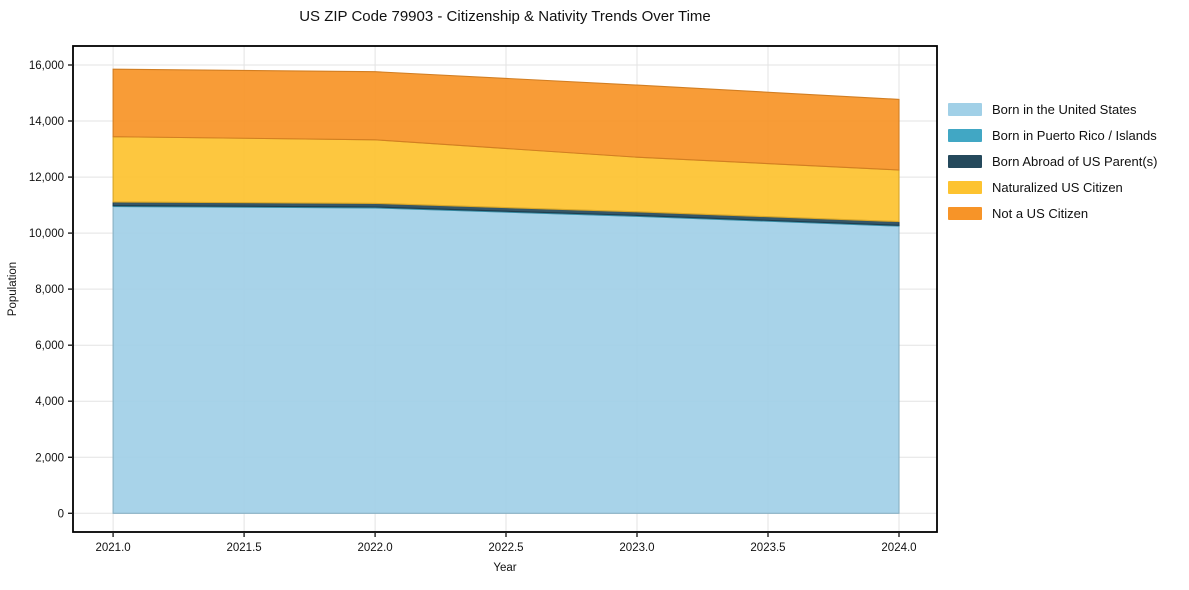 This screenshot has width=1189, height=590. I want to click on x-tick-label: 2023.0, so click(636, 548).